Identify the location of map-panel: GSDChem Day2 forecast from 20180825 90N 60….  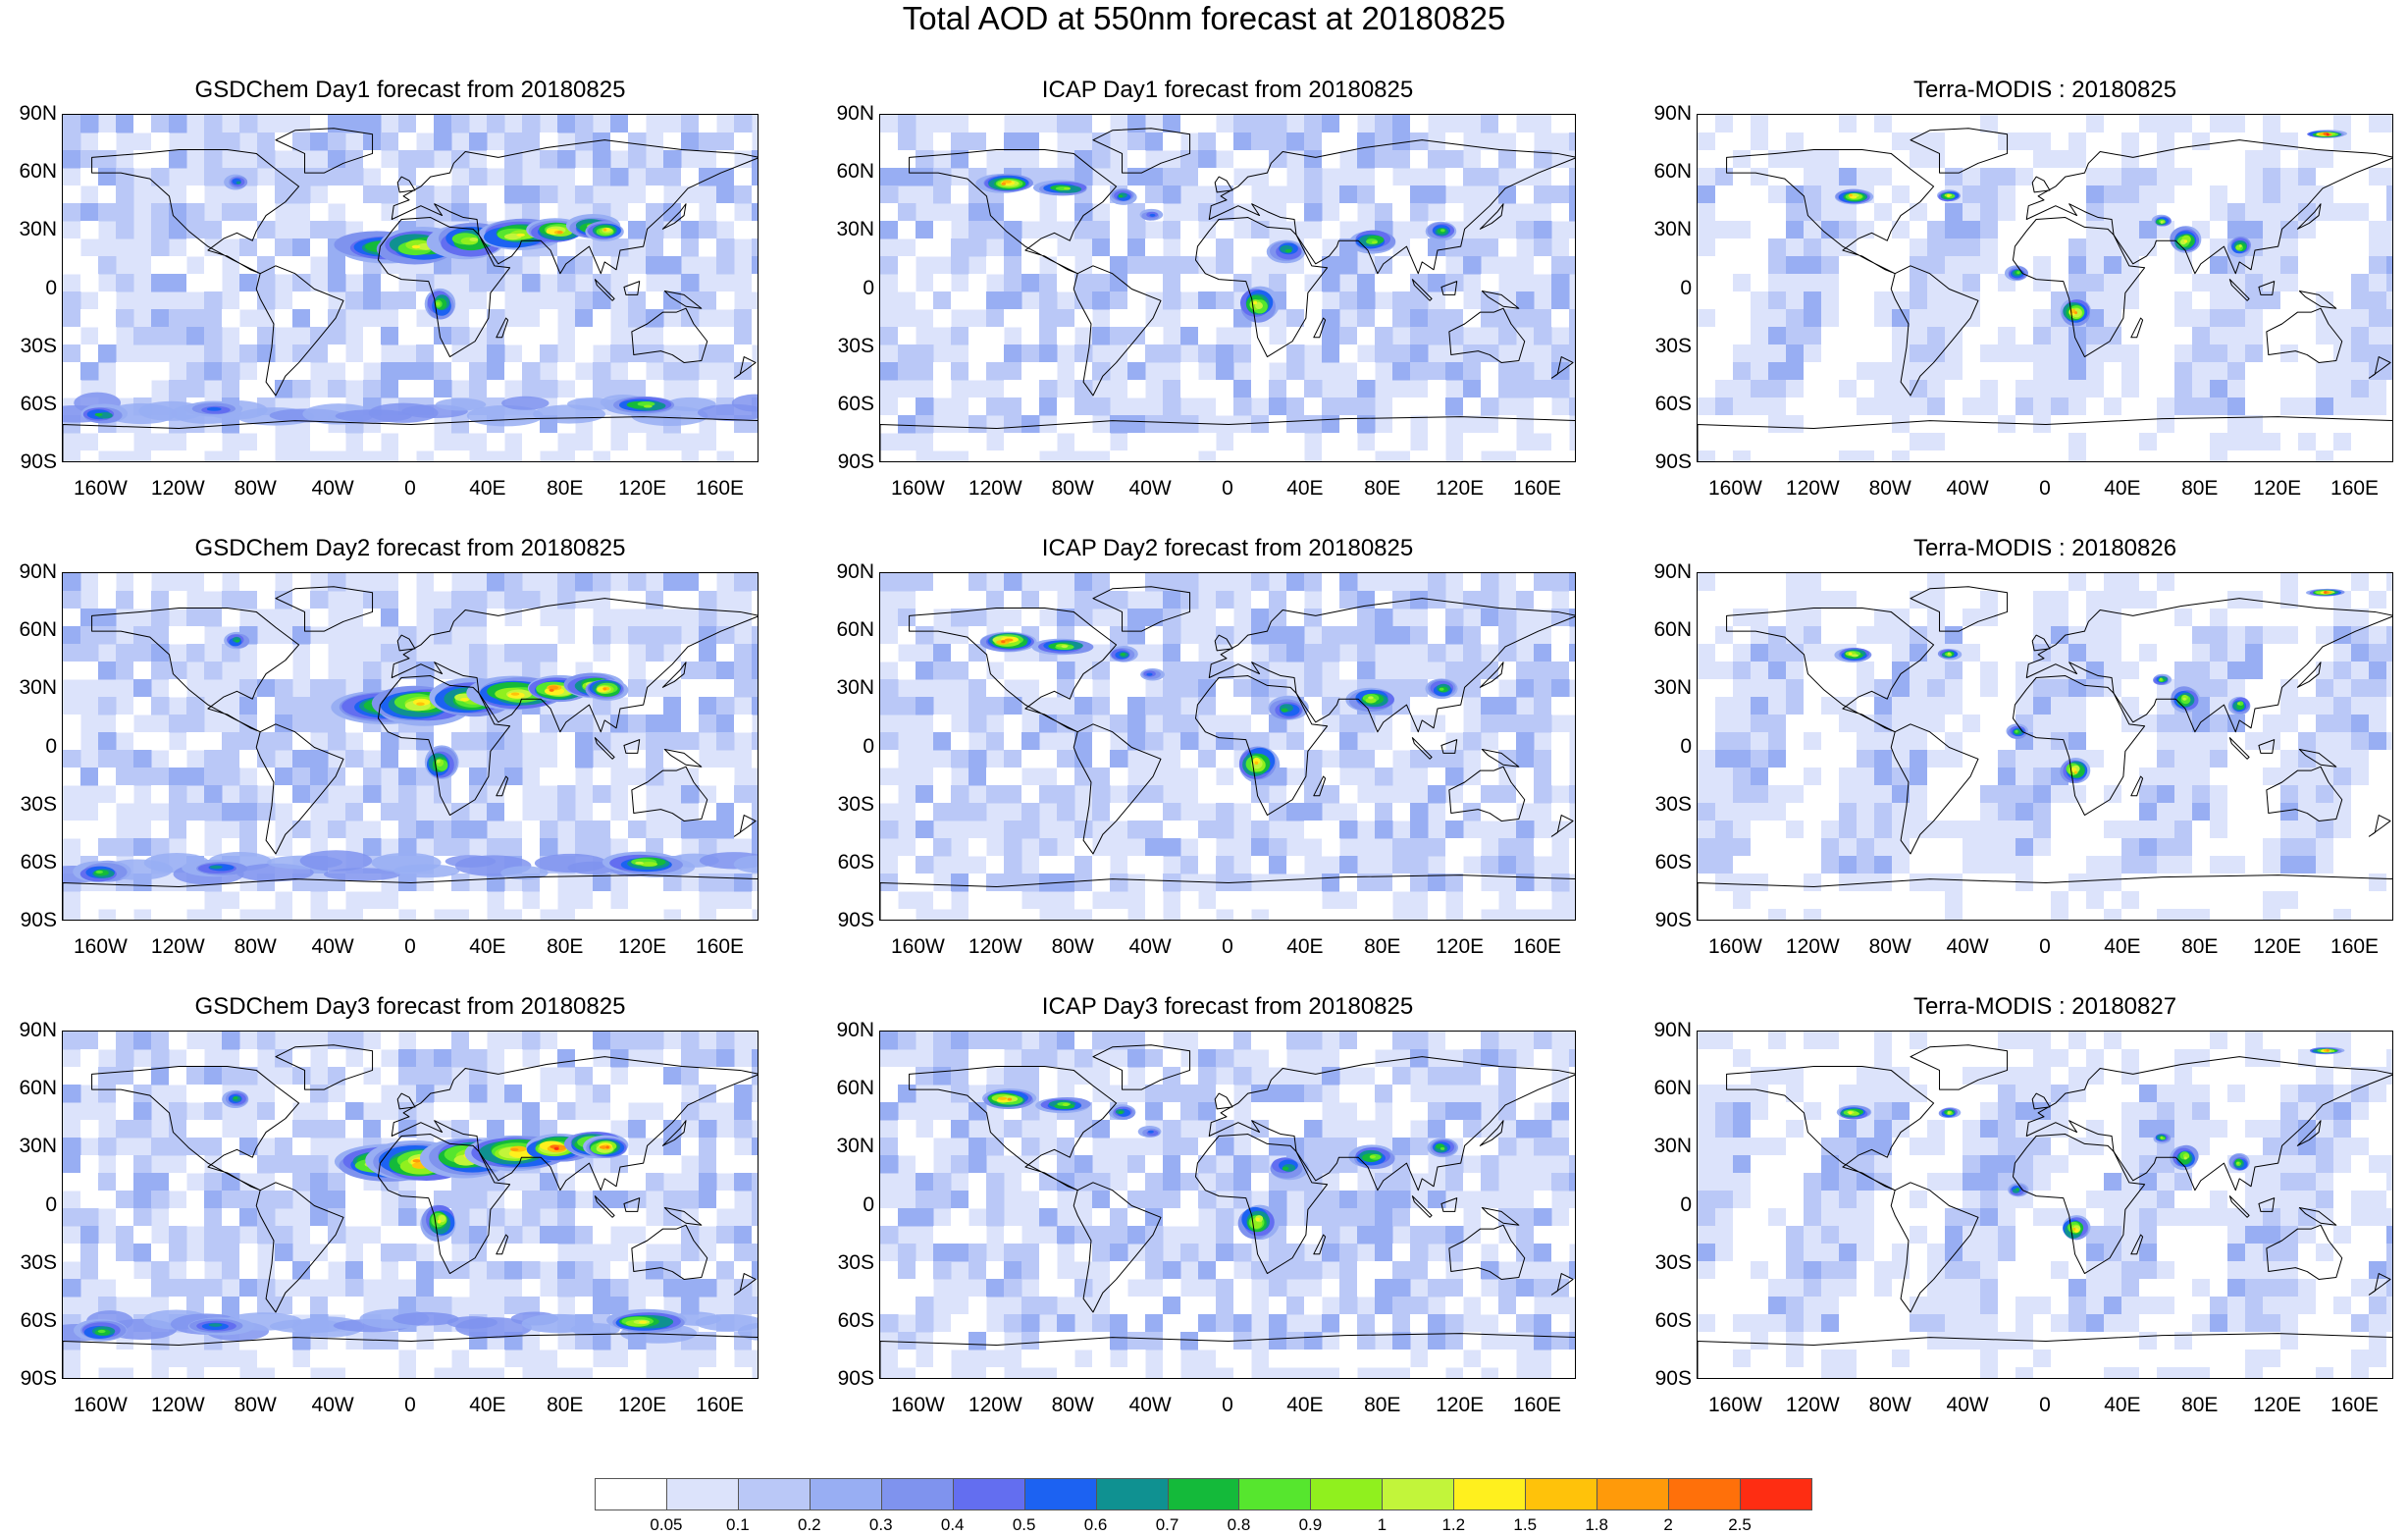
(379, 756).